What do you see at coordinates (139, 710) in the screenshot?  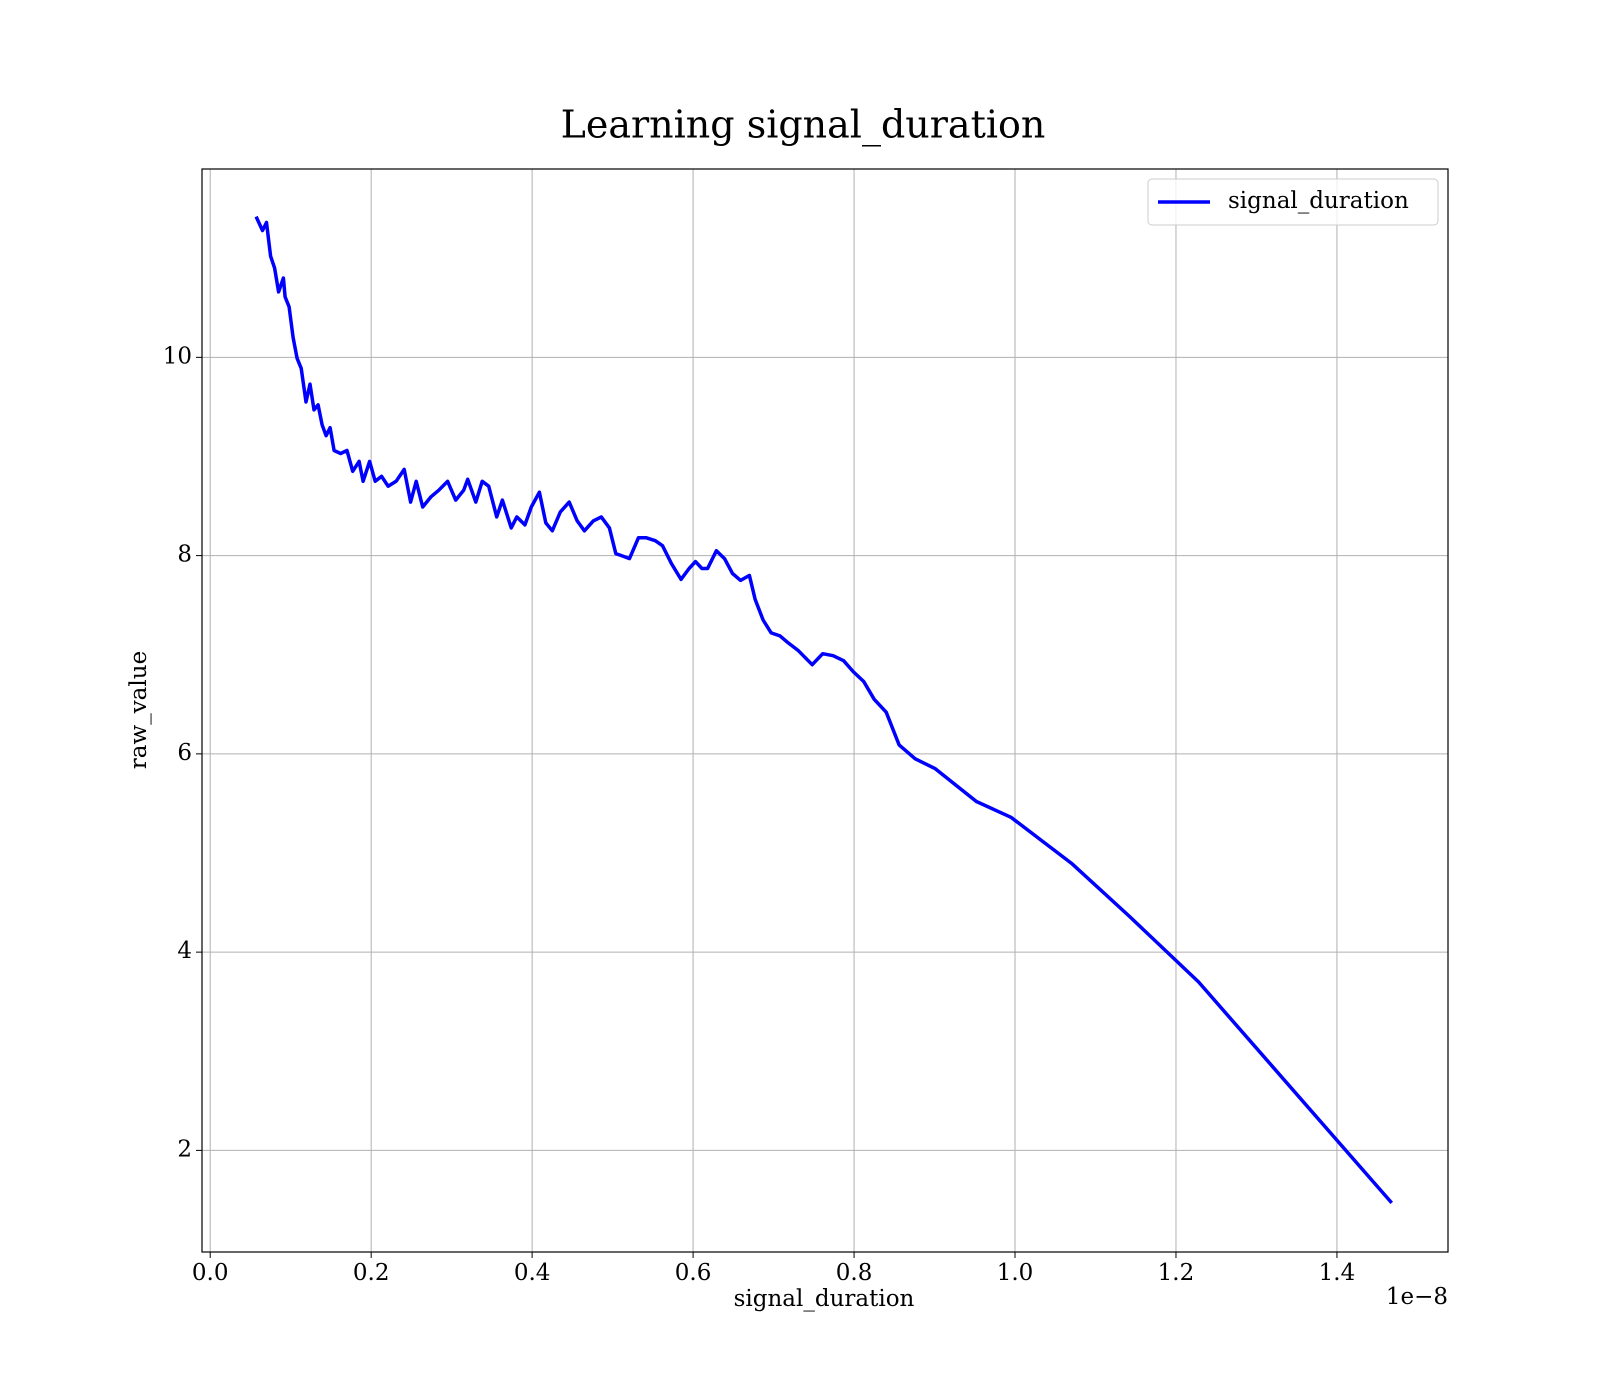 I see `y-axis-label: raw_value` at bounding box center [139, 710].